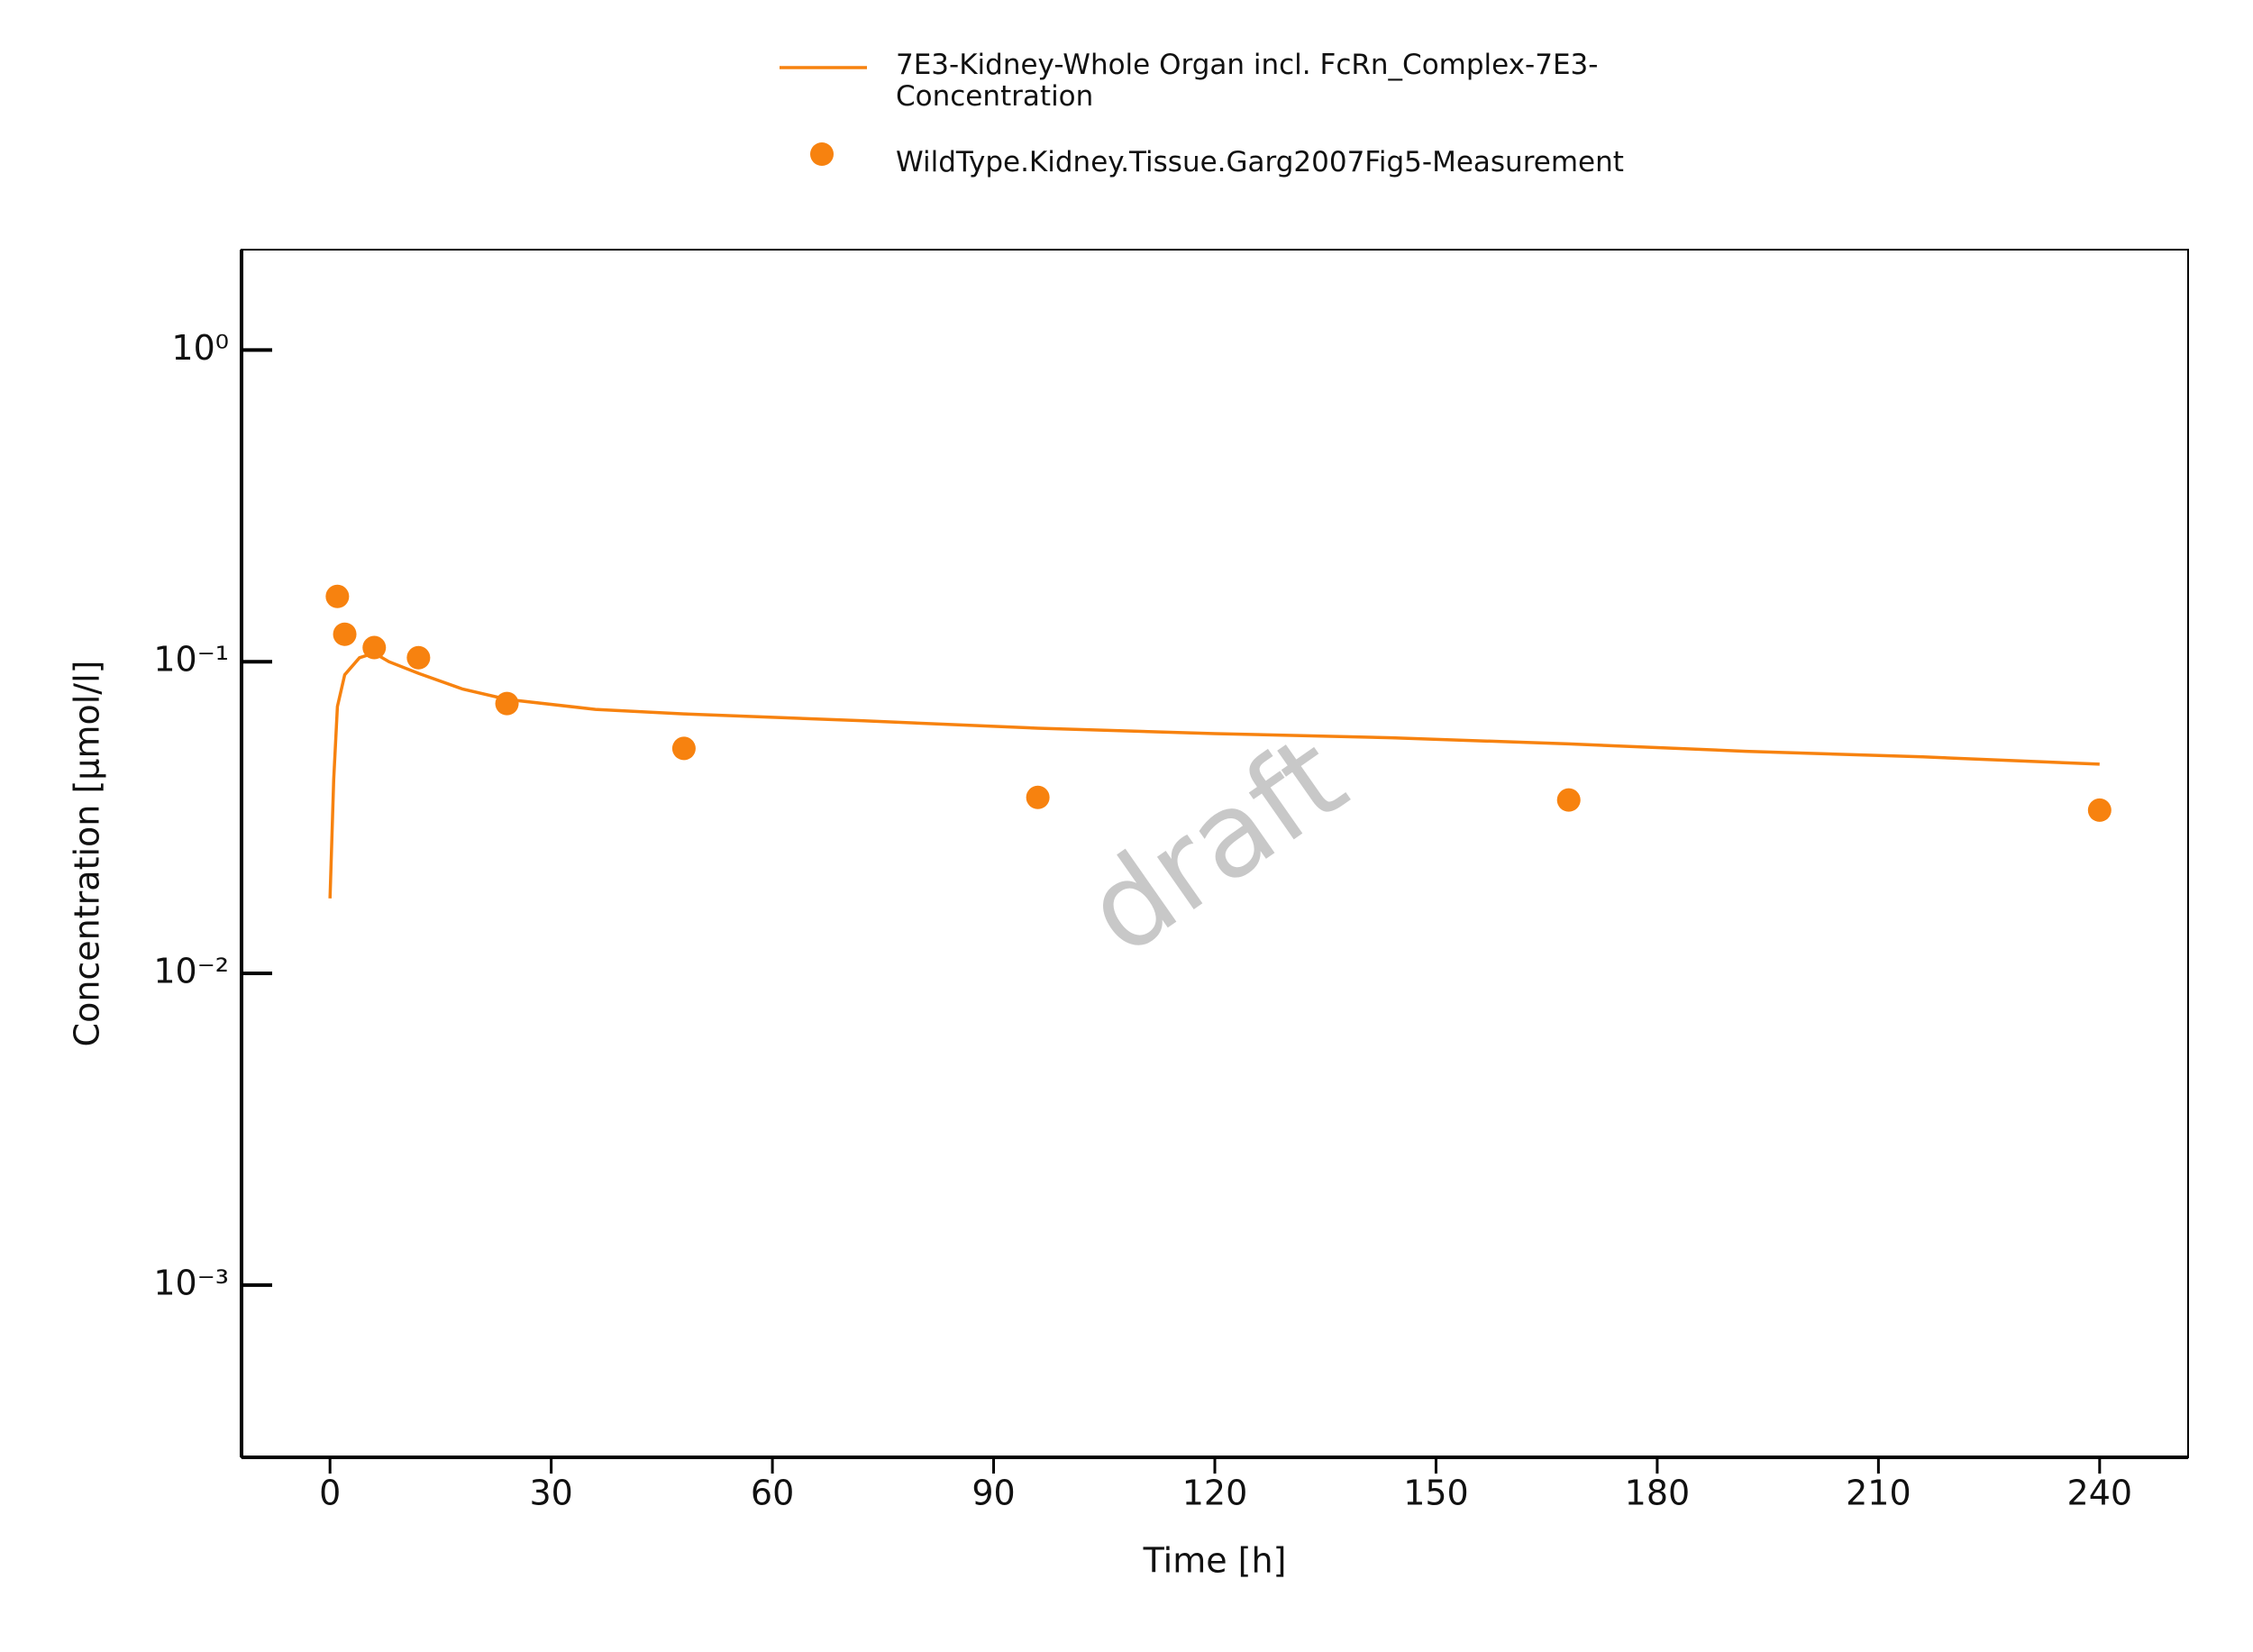 The height and width of the screenshot is (1652, 2253). I want to click on x-axis-label: Time [h], so click(1215, 1561).